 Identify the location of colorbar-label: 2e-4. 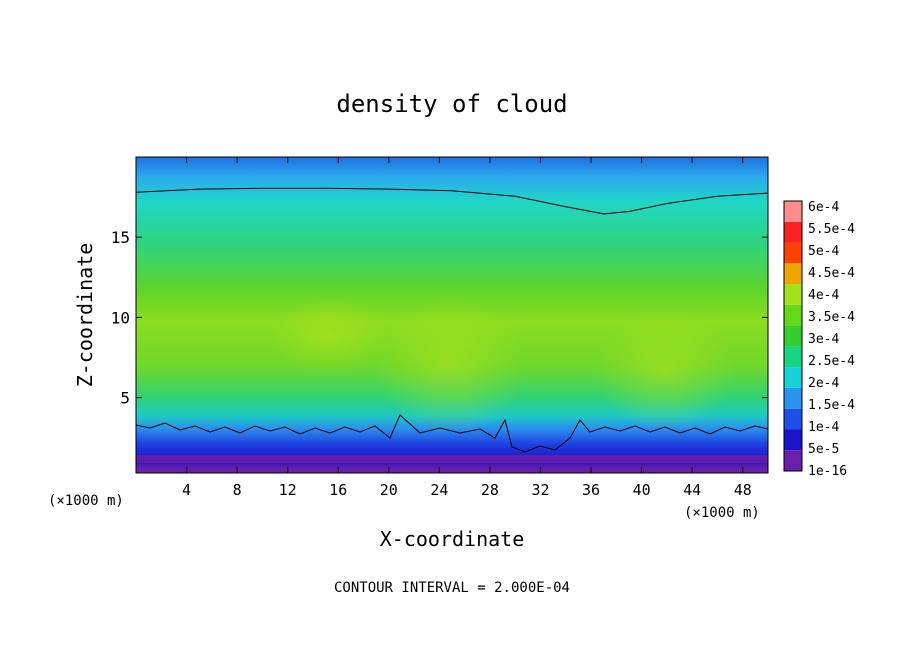
(823, 383).